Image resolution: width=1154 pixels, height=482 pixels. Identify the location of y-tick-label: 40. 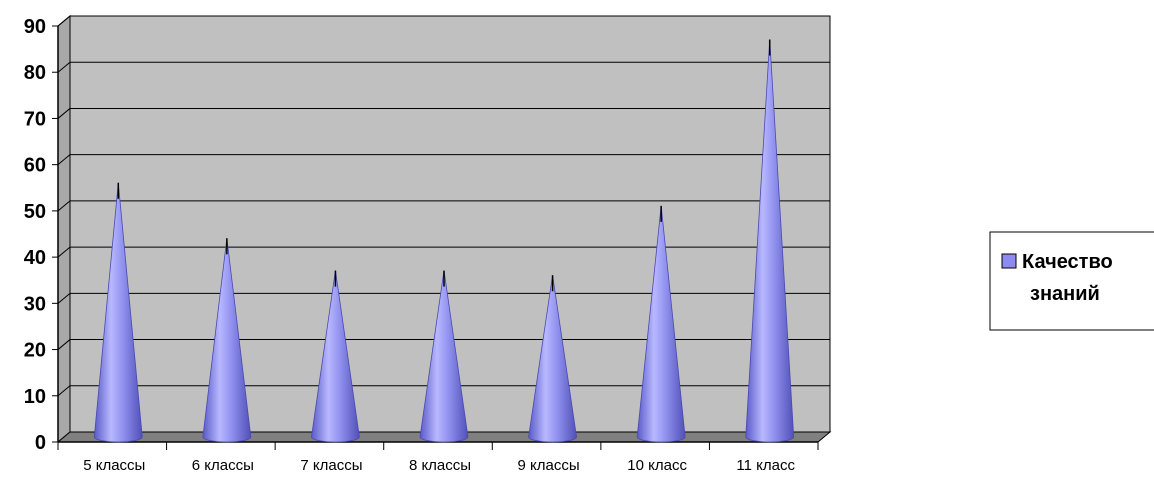
(35, 258).